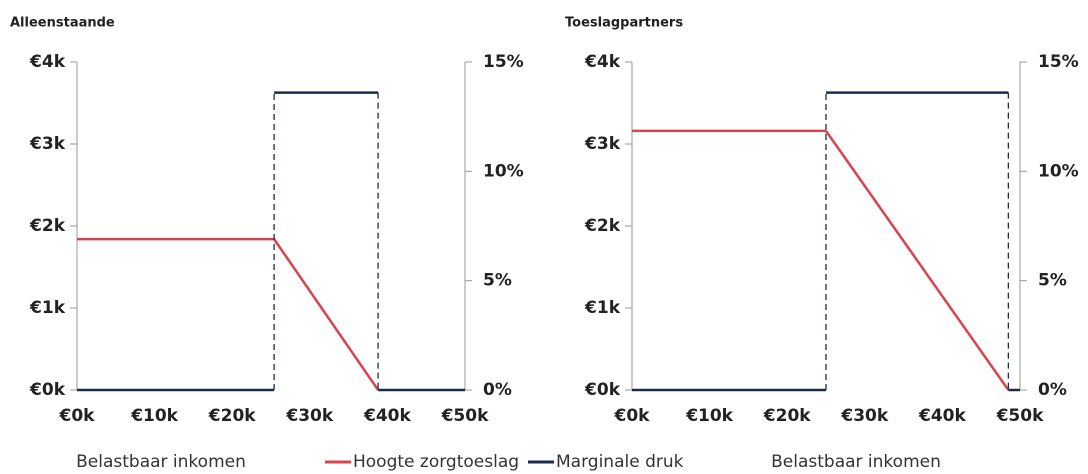 This screenshot has height=474, width=1088. Describe the element at coordinates (620, 462) in the screenshot. I see `legend-label: Marginale druk` at that location.